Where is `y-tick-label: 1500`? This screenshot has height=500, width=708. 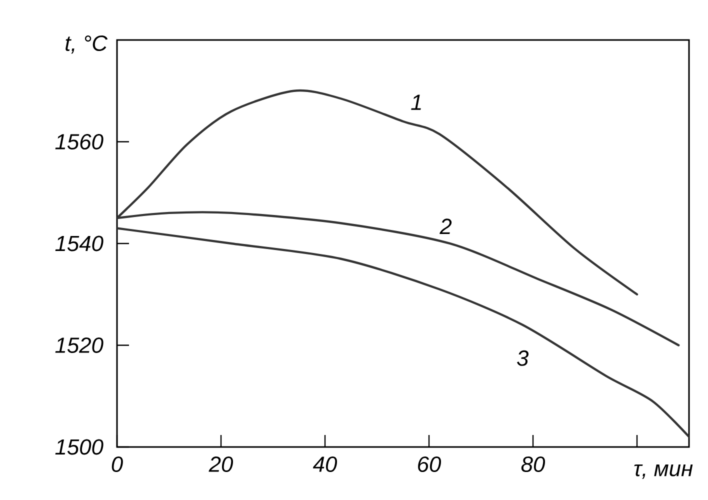
y-tick-label: 1500 is located at coordinates (79, 447).